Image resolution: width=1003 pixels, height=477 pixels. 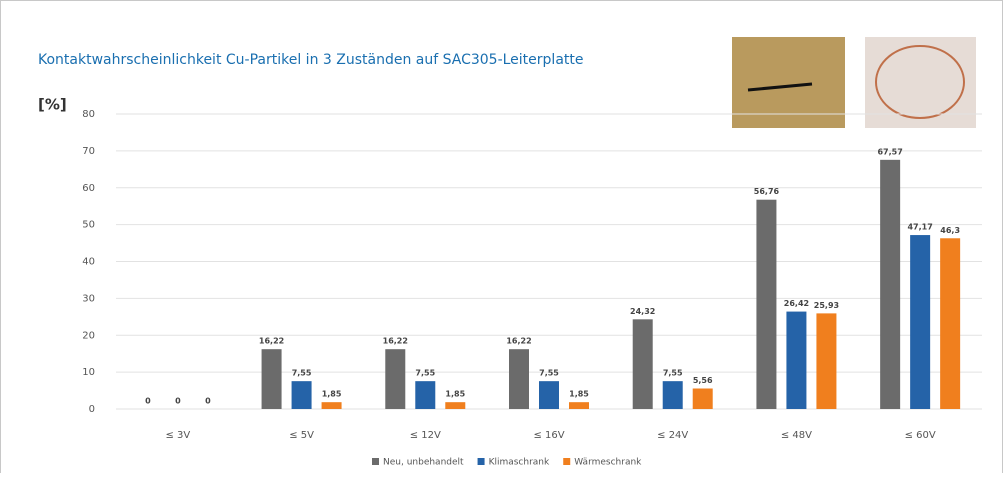 What do you see at coordinates (88, 262) in the screenshot?
I see `y-tick-label: 40` at bounding box center [88, 262].